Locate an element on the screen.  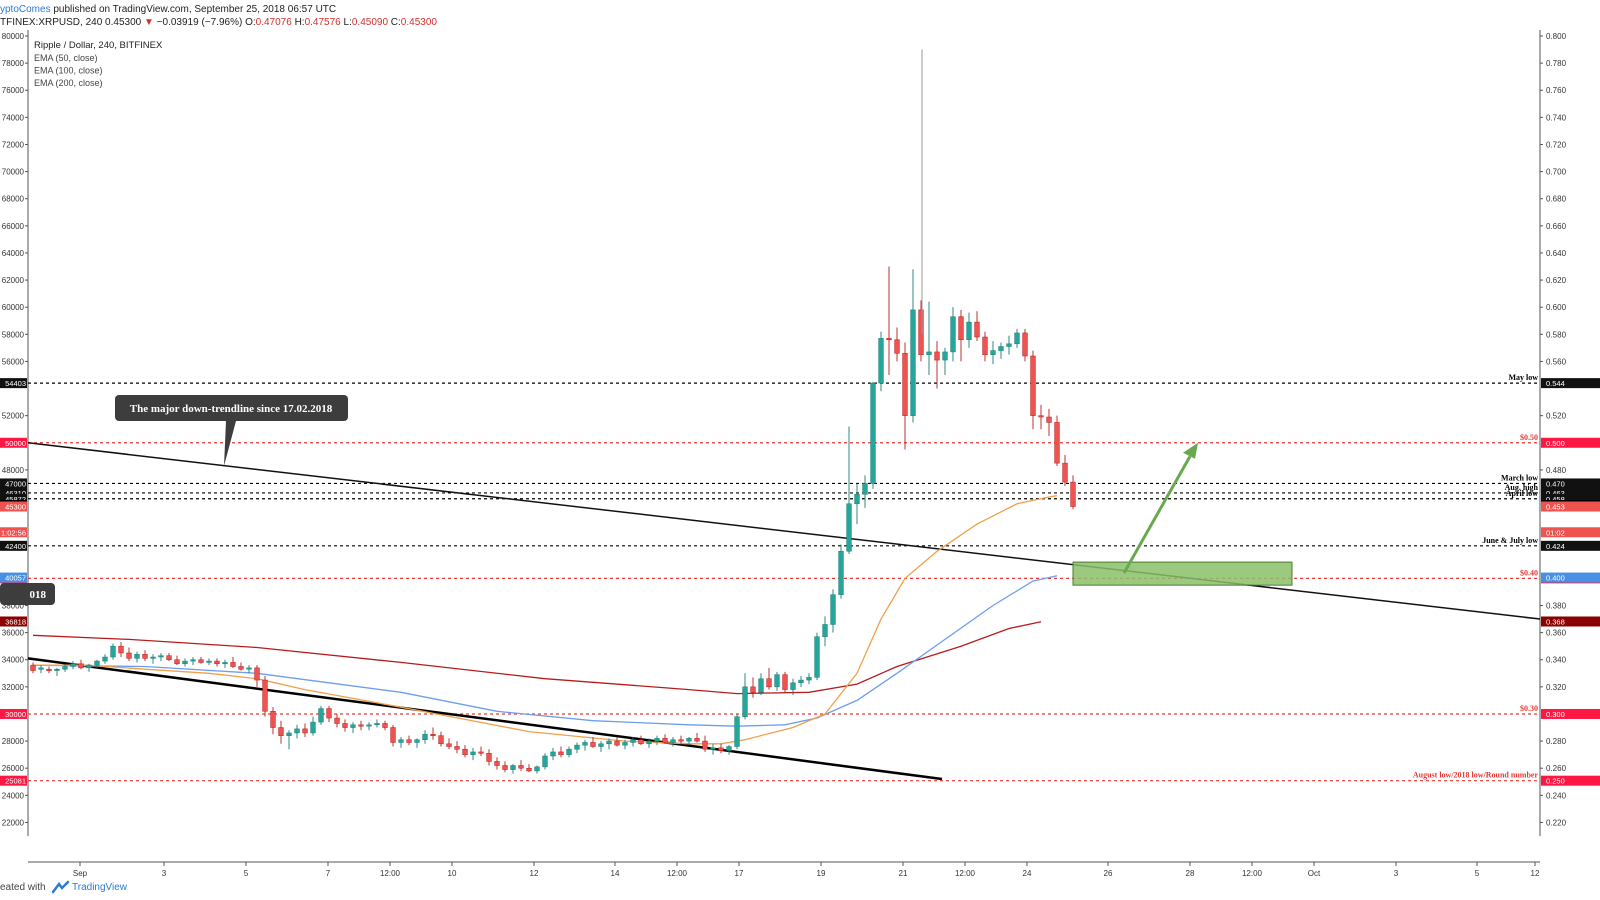
left-tick-label: 32000 is located at coordinates (13, 687).